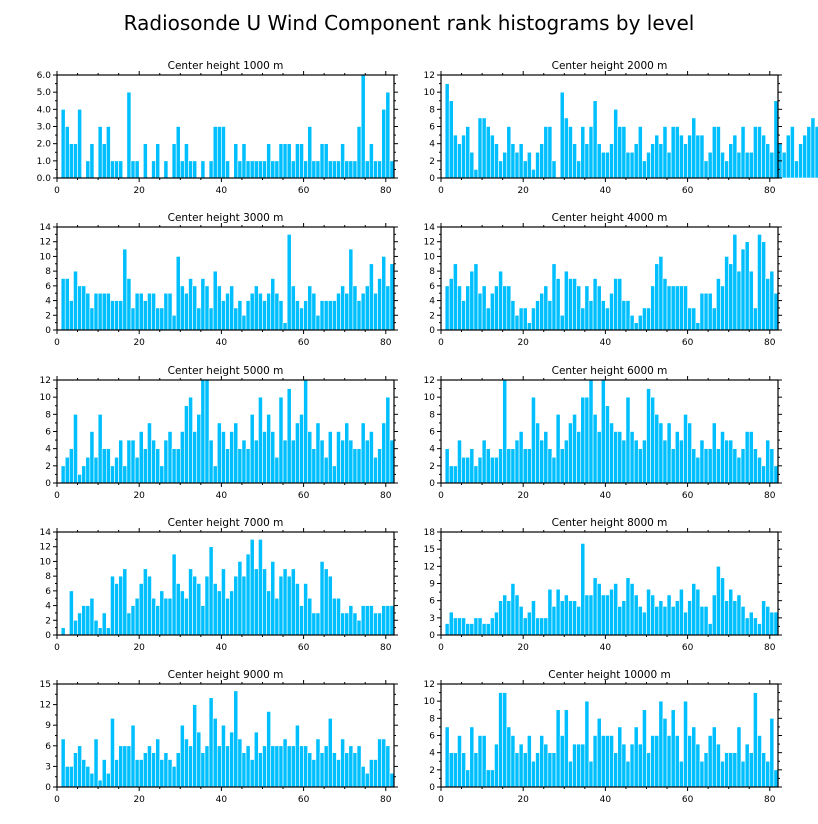 This screenshot has height=824, width=818. I want to click on y-tick-label: 14, so click(430, 228).